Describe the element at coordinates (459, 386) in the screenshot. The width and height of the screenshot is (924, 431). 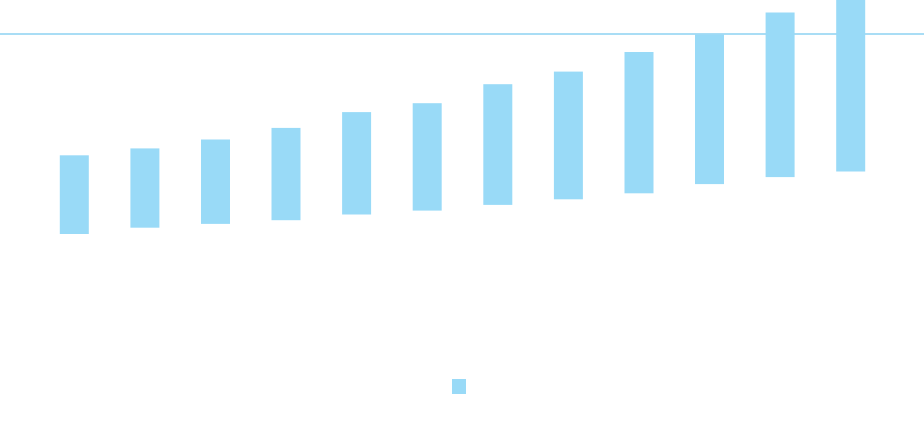
I see `legend-swatch` at that location.